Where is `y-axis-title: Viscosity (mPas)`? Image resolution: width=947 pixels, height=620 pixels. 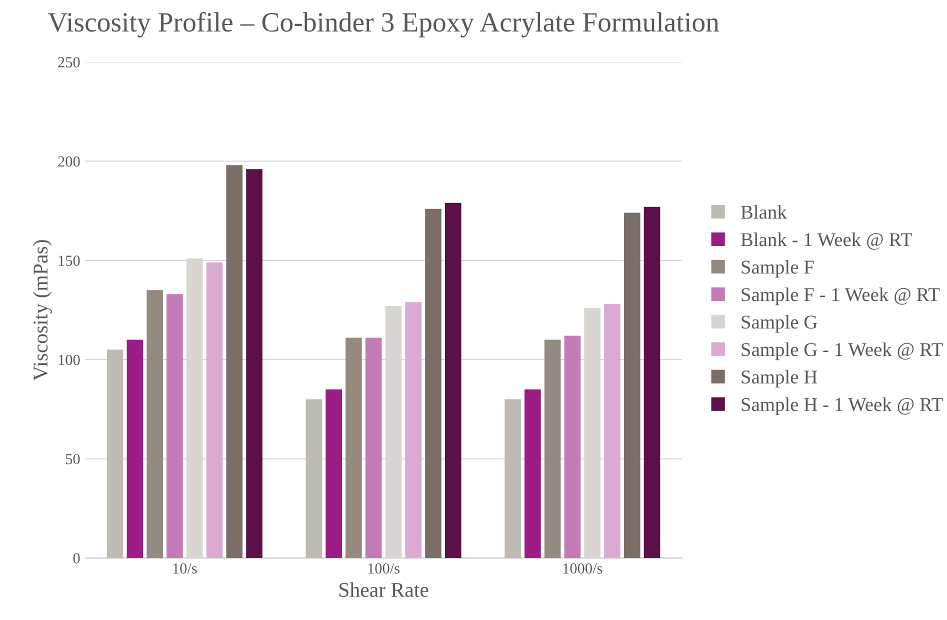
y-axis-title: Viscosity (mPas) is located at coordinates (42, 310).